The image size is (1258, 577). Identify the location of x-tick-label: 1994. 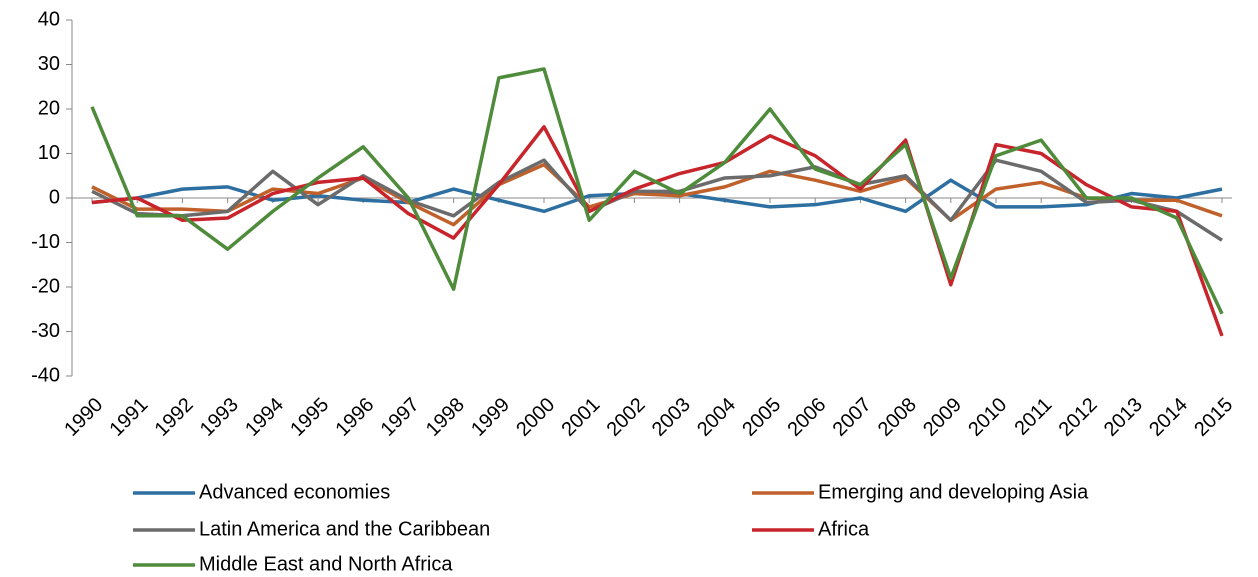
(264, 417).